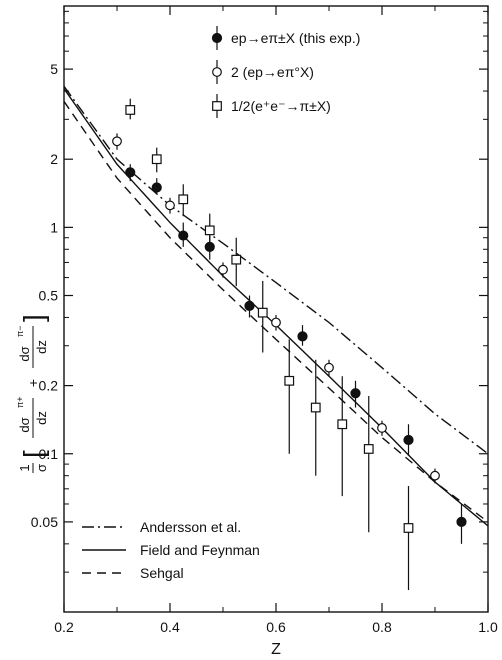  Describe the element at coordinates (54, 159) in the screenshot. I see `y-tick-label: 2` at that location.